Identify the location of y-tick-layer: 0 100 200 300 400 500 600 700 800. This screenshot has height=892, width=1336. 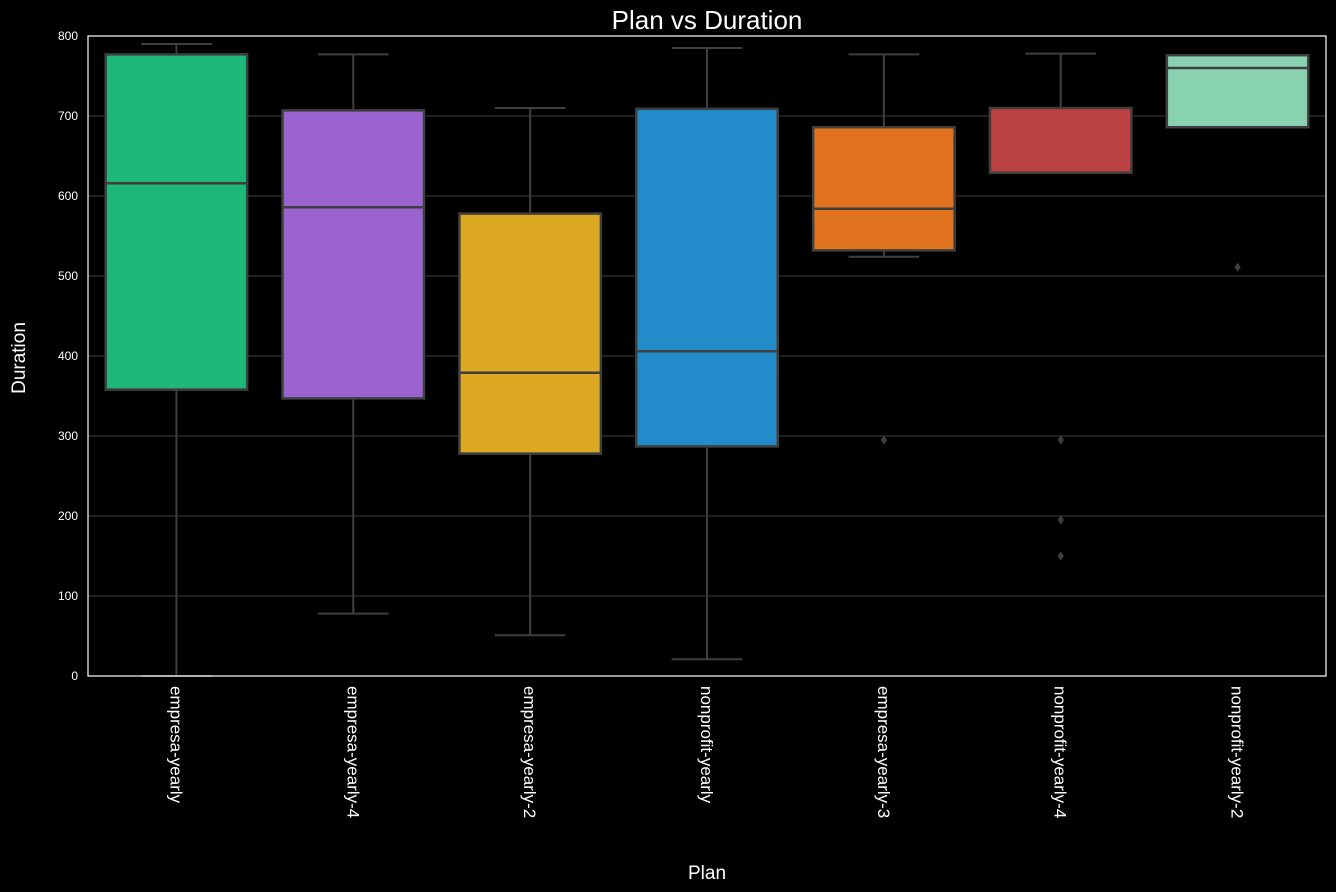
(68, 356).